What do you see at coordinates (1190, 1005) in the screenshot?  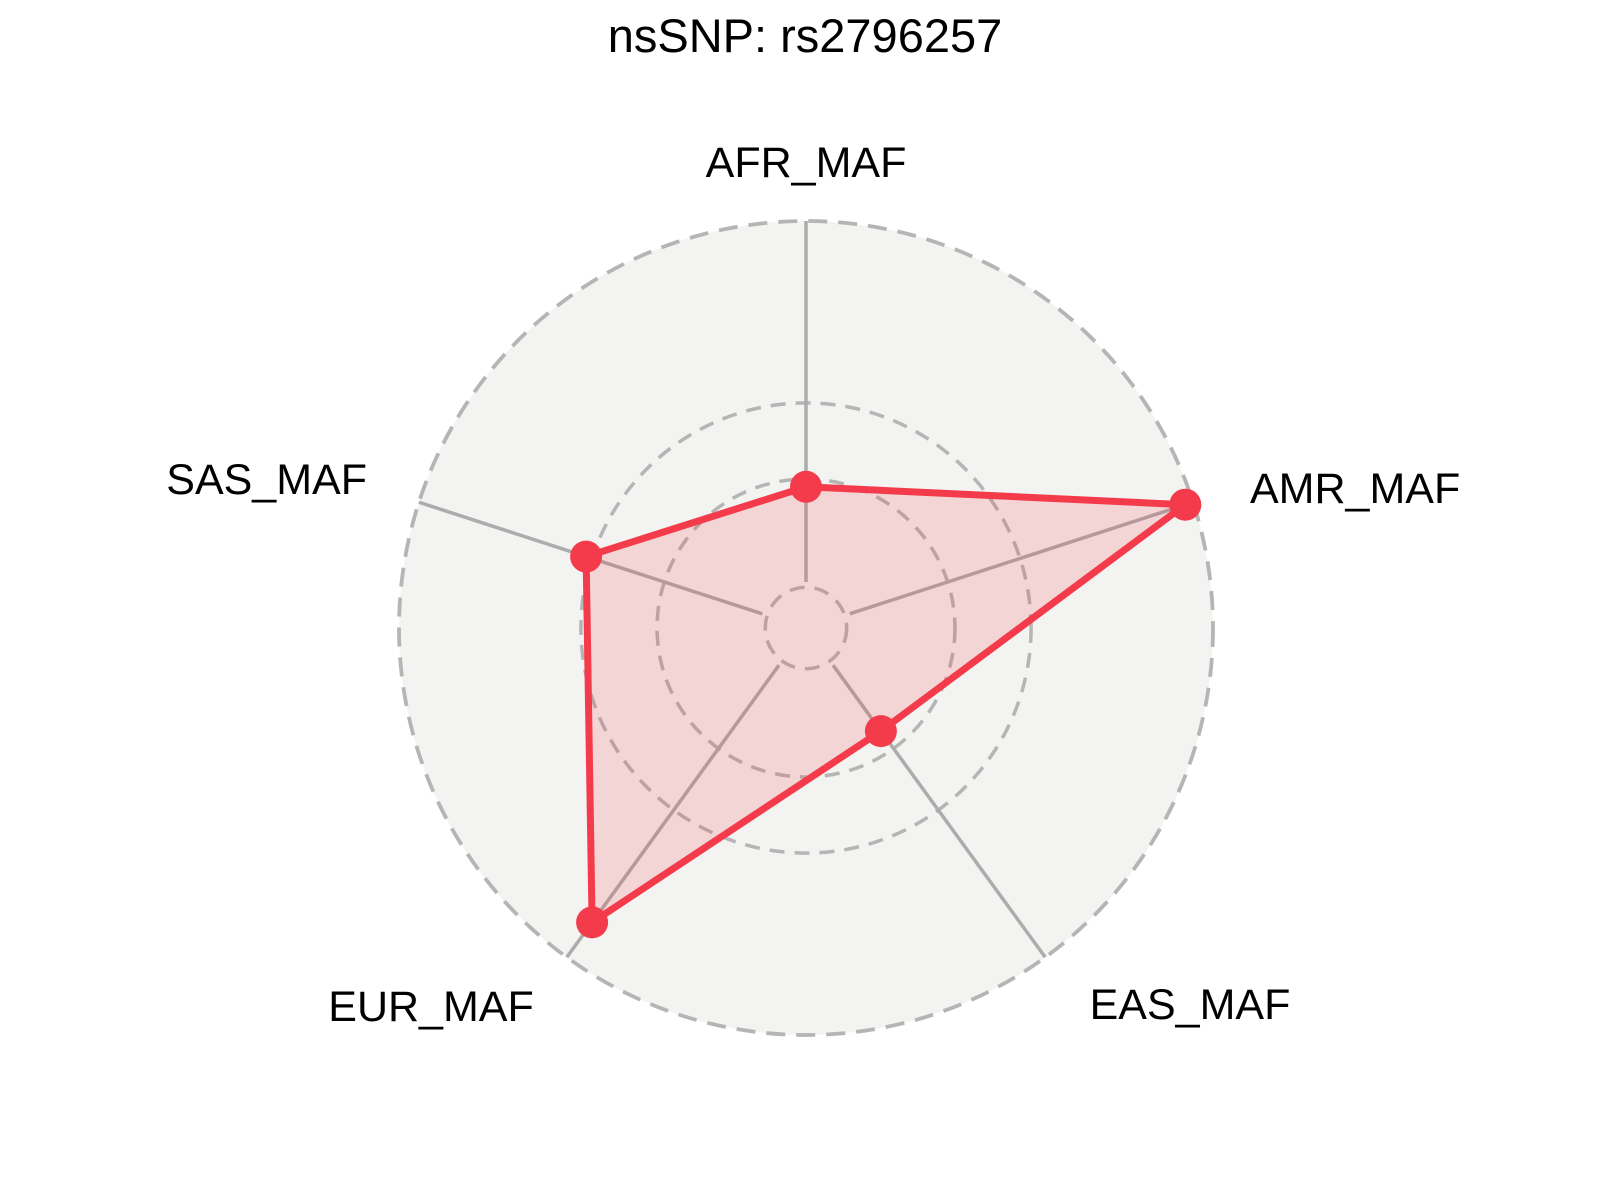 I see `axis-label-eas-maf: EAS_MAF` at bounding box center [1190, 1005].